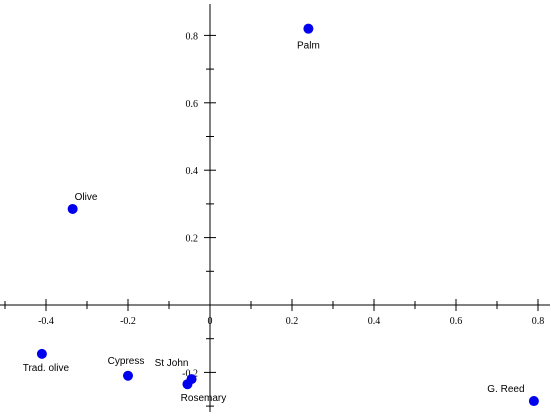  What do you see at coordinates (192, 171) in the screenshot?
I see `y-tick-label: 0.4` at bounding box center [192, 171].